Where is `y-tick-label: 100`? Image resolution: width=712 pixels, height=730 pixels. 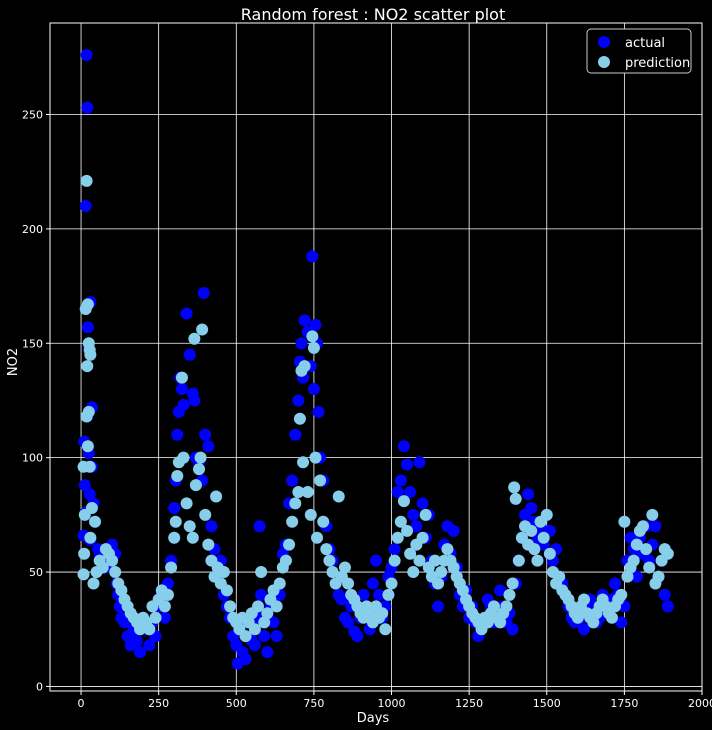
y-tick-label: 100 is located at coordinates (32, 458).